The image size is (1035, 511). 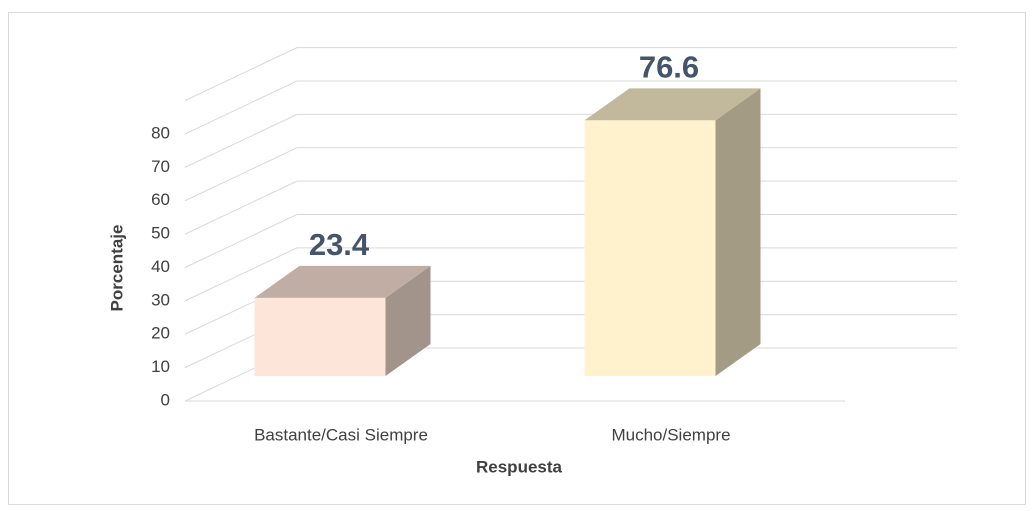 I want to click on y-tick-label: 20, so click(x=160, y=333).